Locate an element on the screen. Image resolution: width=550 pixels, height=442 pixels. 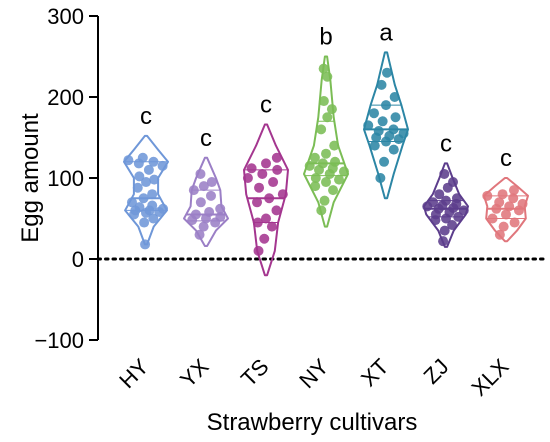
x-axis-title: Strawberry cultivars is located at coordinates (312, 422).